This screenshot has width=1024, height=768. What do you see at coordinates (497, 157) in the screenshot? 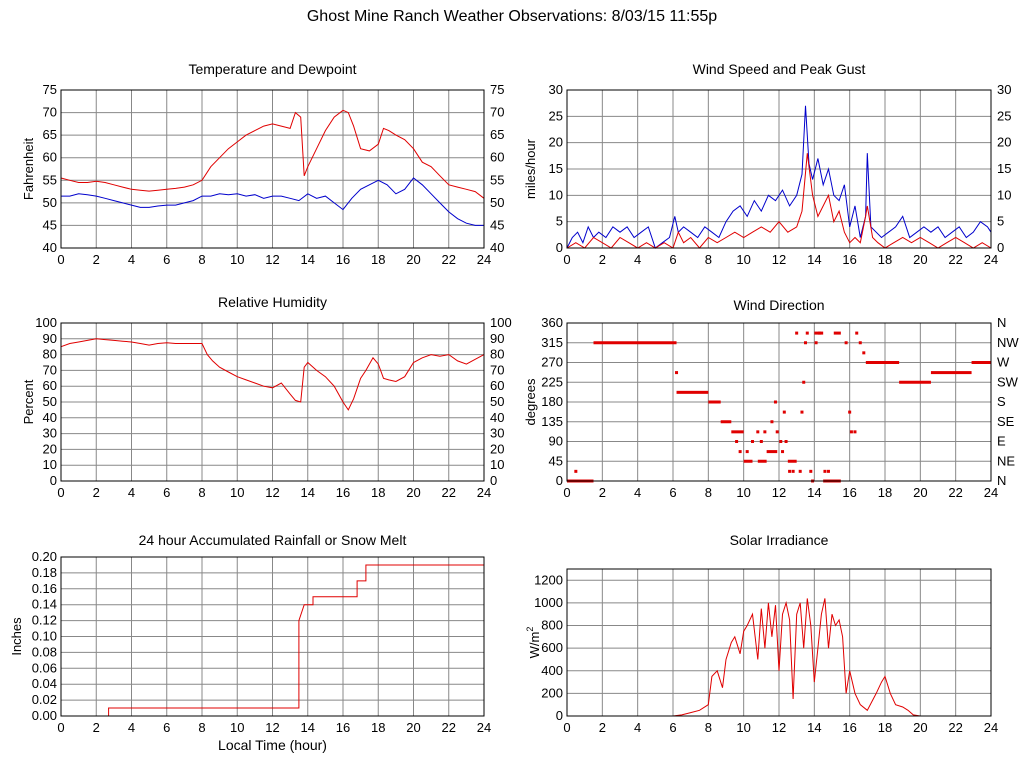
I see `y-tick-label-right: 60` at bounding box center [497, 157].